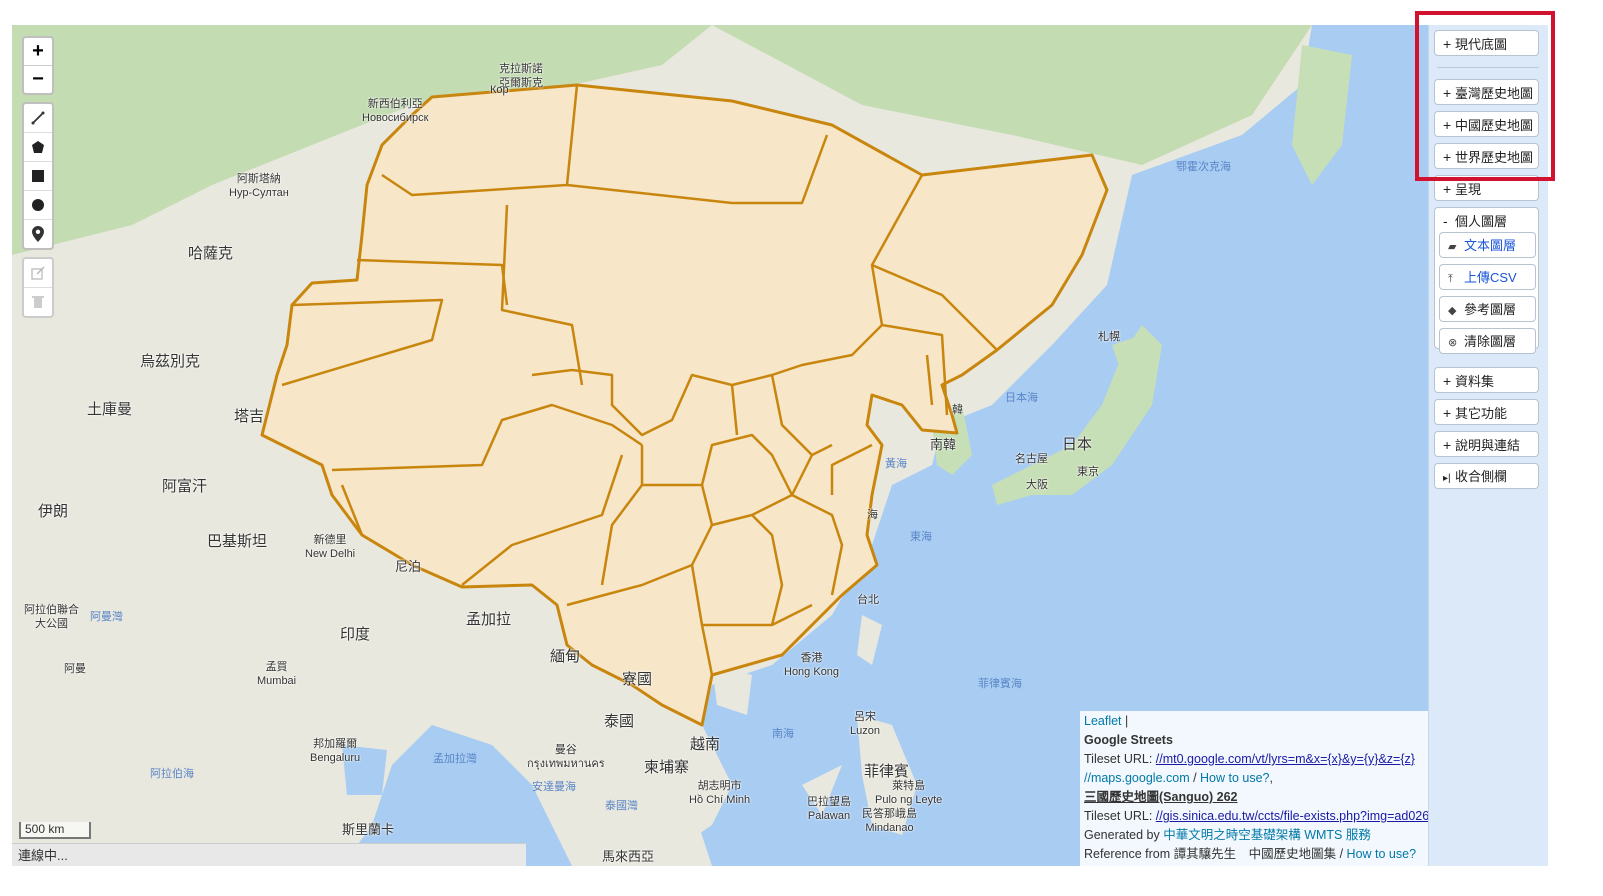 The height and width of the screenshot is (896, 1603). What do you see at coordinates (1486, 92) in the screenshot?
I see `taiwan-history-map-button: + 臺灣歷史地圖` at bounding box center [1486, 92].